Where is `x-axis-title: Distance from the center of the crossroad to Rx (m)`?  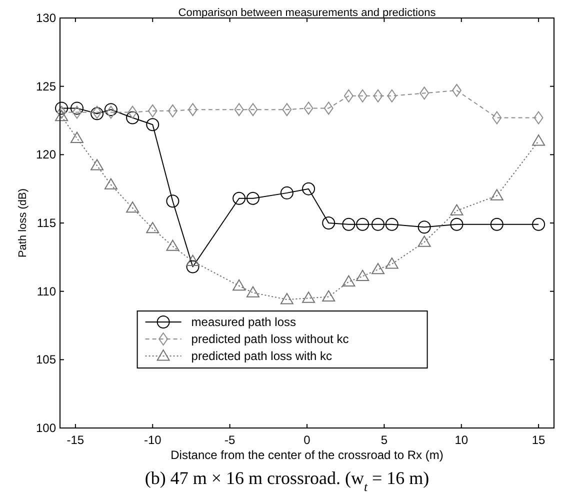
x-axis-title: Distance from the center of the crossroad to Rx (m) is located at coordinates (307, 455).